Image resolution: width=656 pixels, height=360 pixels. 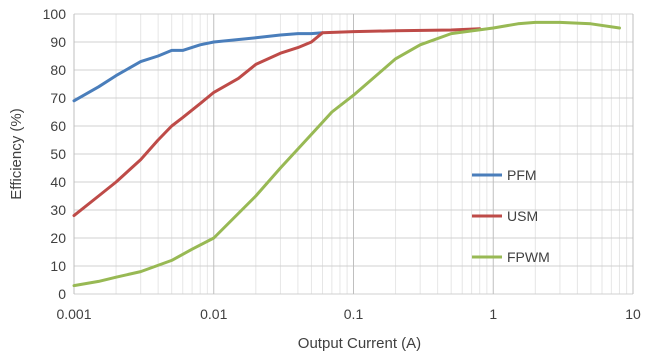 I want to click on y-tick-label: 20, so click(x=58, y=238).